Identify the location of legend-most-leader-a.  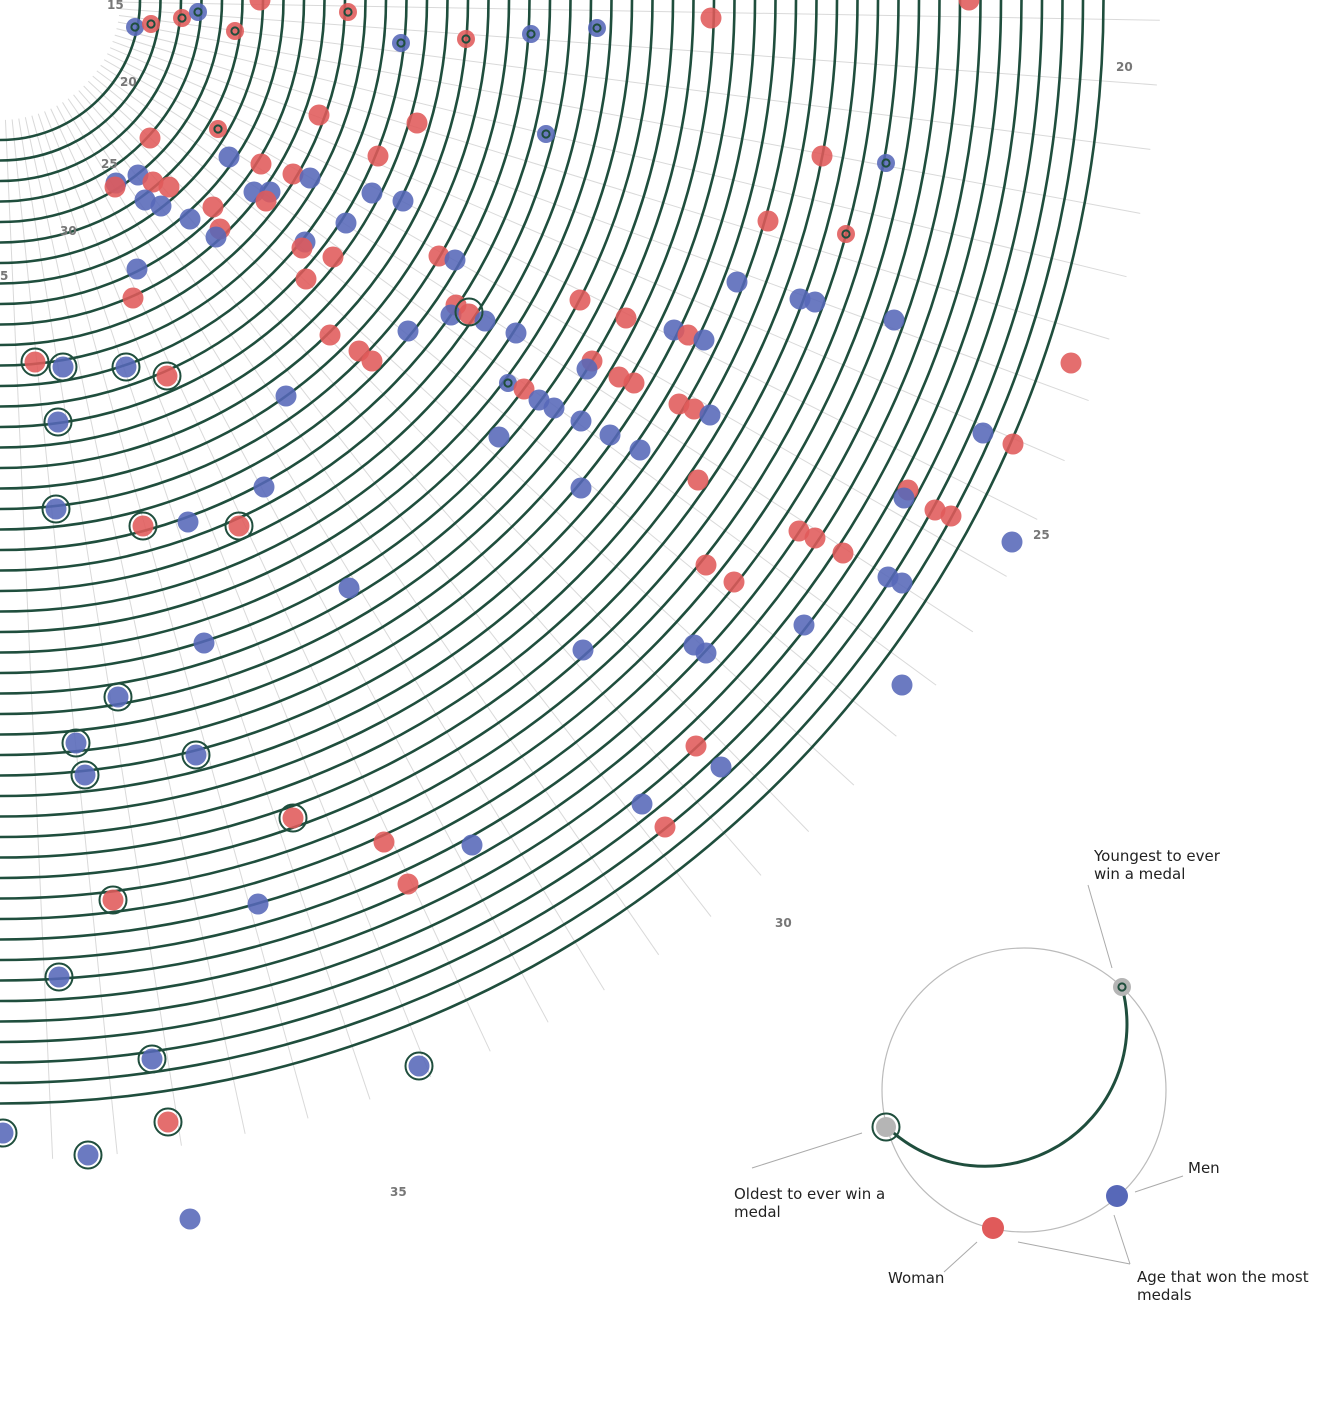
(1074, 1253).